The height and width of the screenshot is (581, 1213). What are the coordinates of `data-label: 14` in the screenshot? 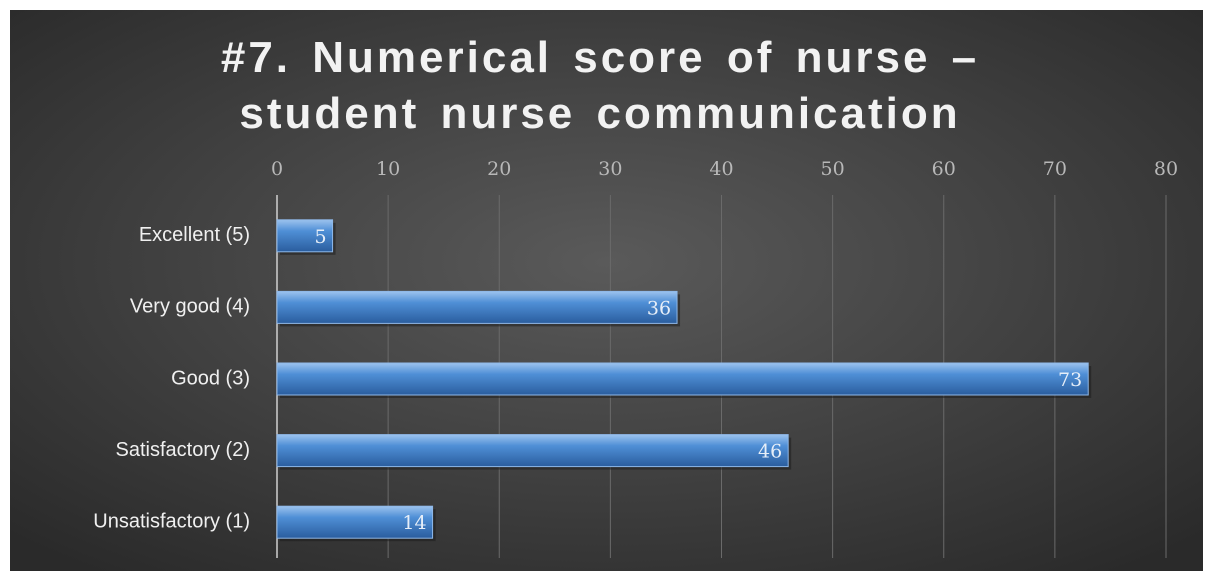 It's located at (414, 523).